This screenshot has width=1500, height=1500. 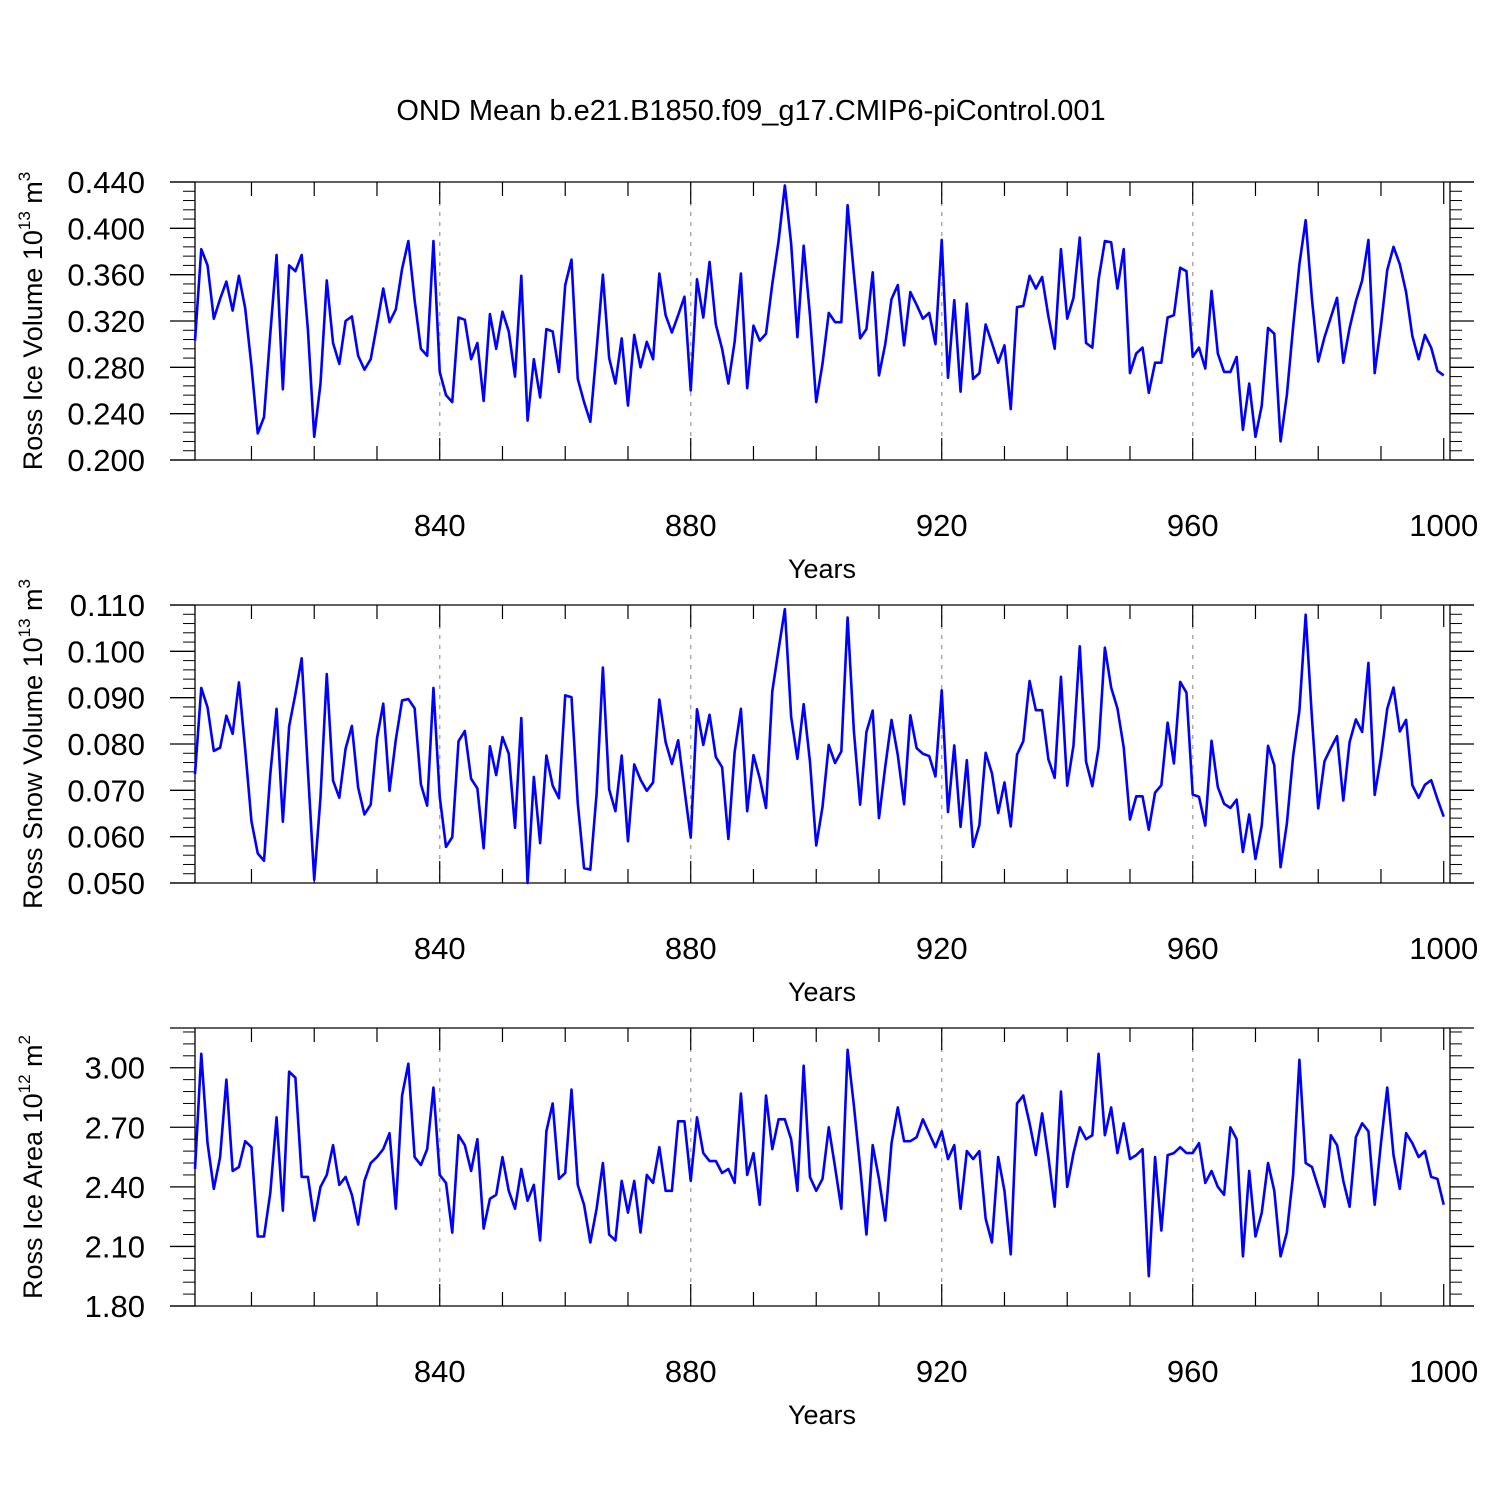 I want to click on y-tick-label: 3.00, so click(x=115, y=1068).